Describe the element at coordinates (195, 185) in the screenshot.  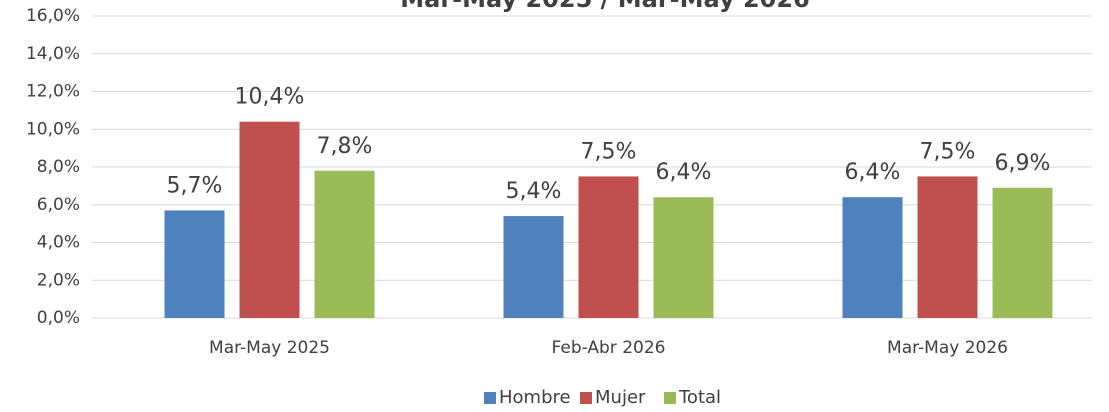
I see `value-label: 5,7%` at that location.